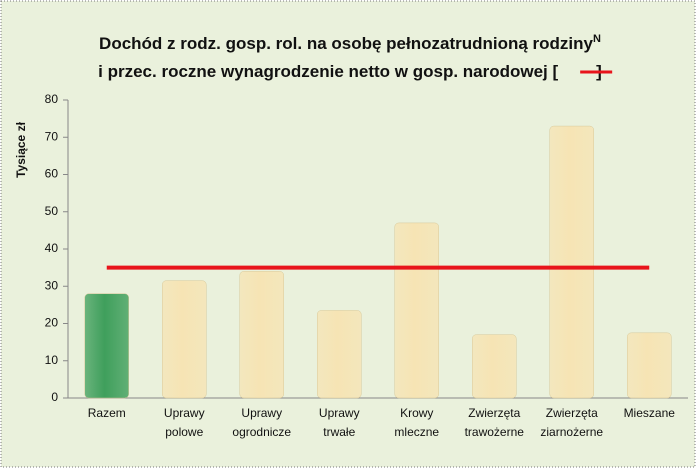 This screenshot has width=698, height=470. I want to click on y-tick-label: 80, so click(52, 99).